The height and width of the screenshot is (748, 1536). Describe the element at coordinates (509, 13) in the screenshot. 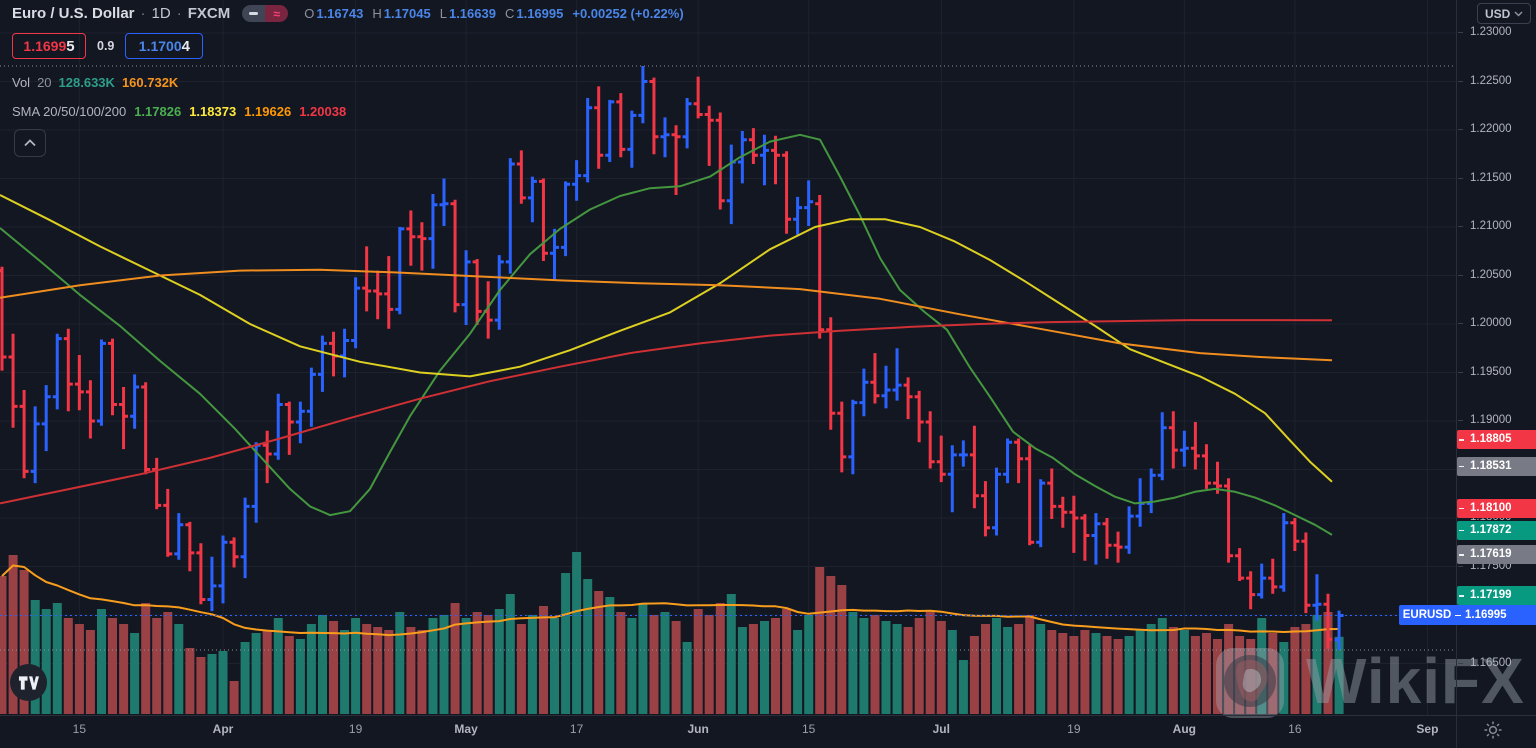

I see `close-label: C` at that location.